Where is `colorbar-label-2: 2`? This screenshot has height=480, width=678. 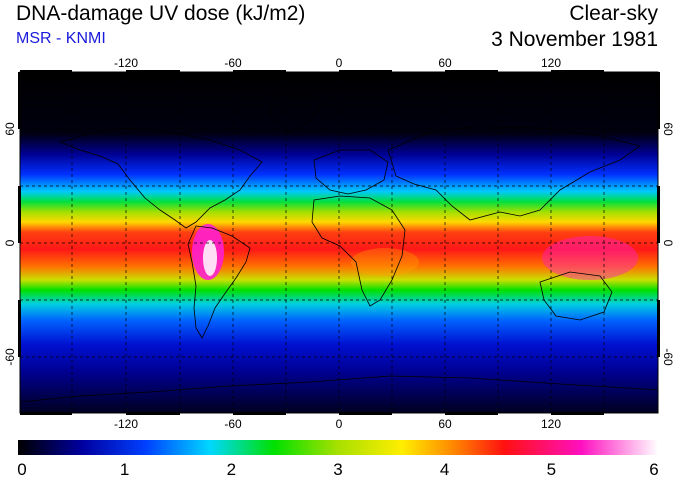 colorbar-label-2: 2 is located at coordinates (231, 469).